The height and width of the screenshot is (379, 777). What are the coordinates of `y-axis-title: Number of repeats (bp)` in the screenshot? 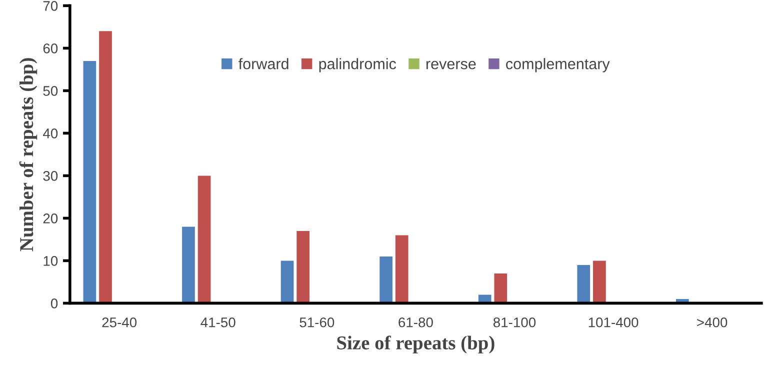 It's located at (28, 155).